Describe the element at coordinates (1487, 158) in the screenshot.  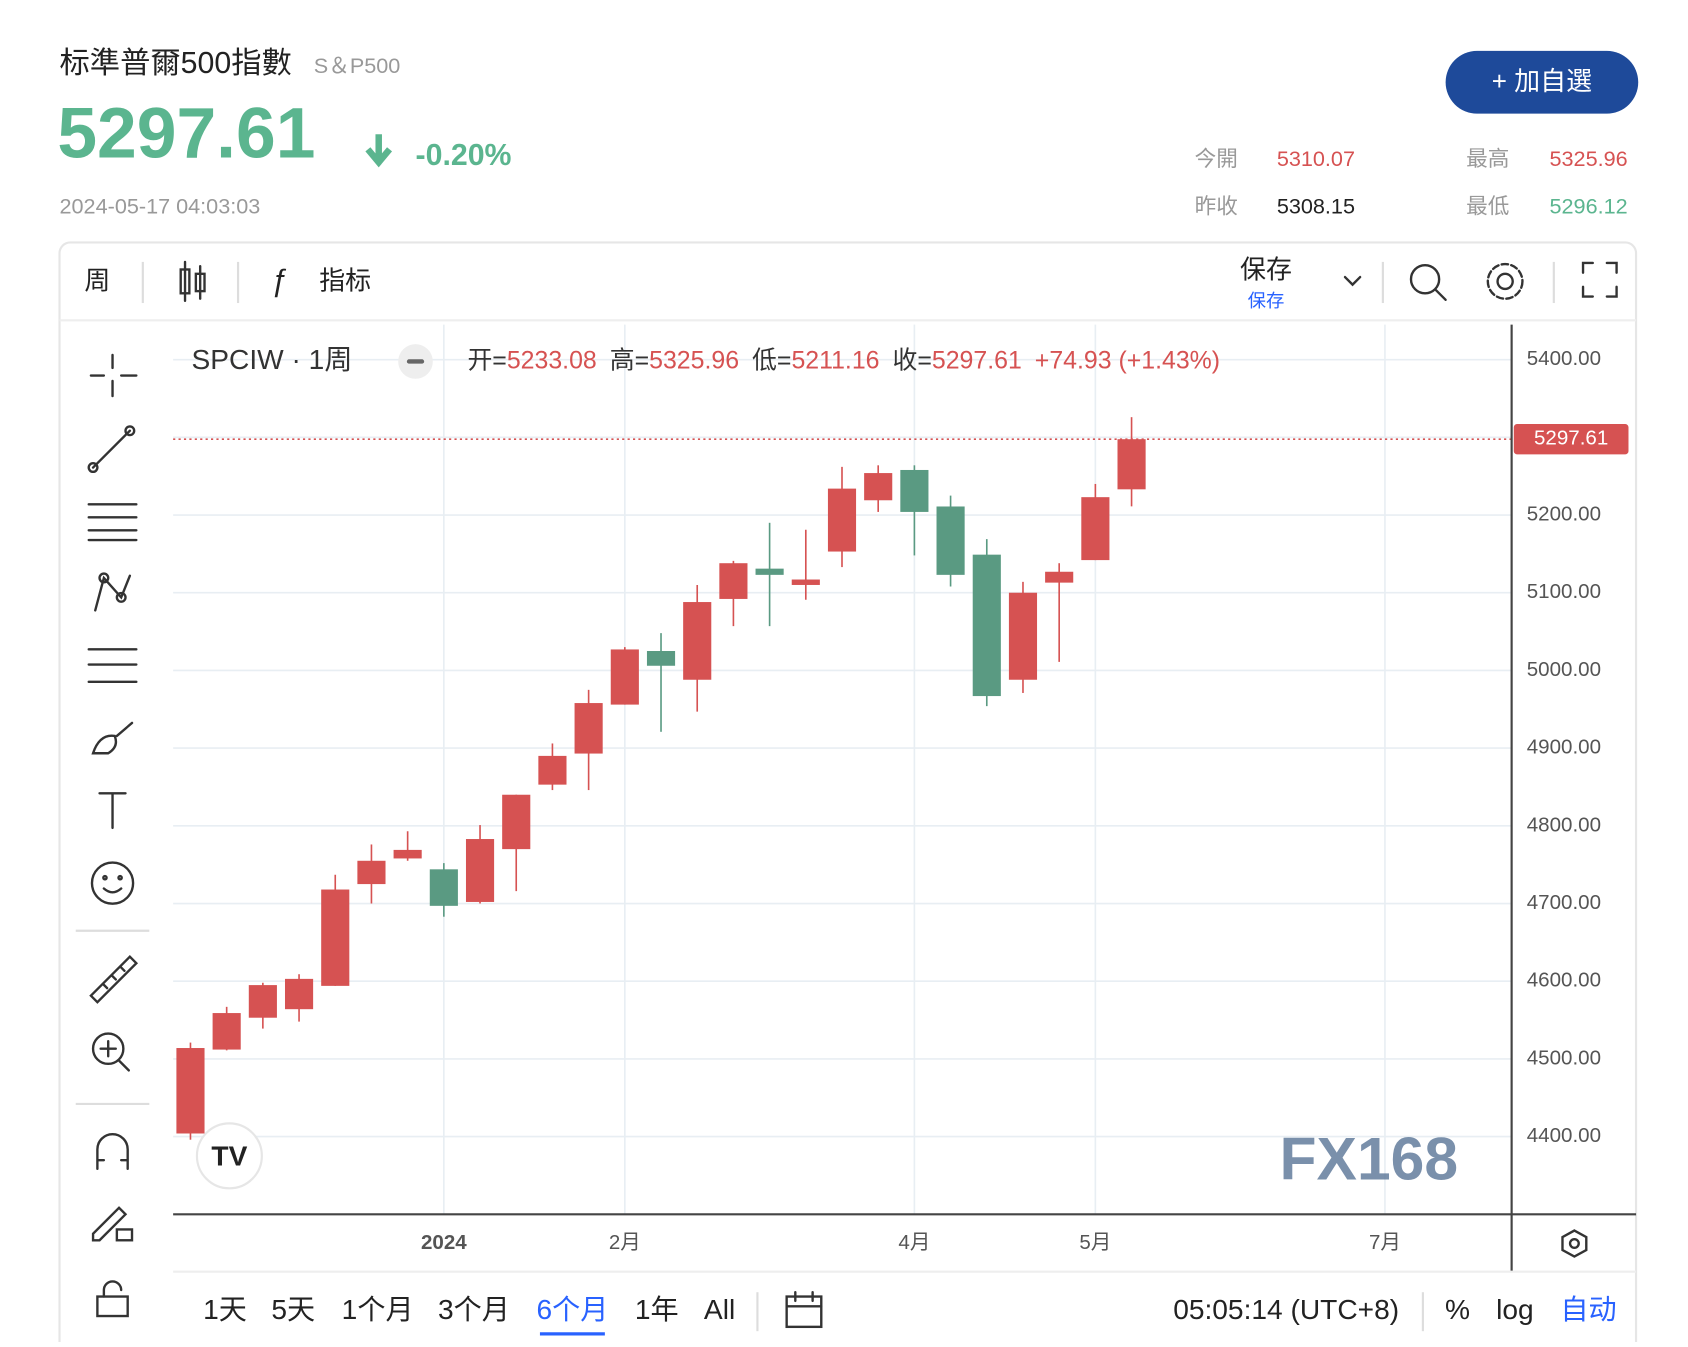
I see `stat-label: 最高` at that location.